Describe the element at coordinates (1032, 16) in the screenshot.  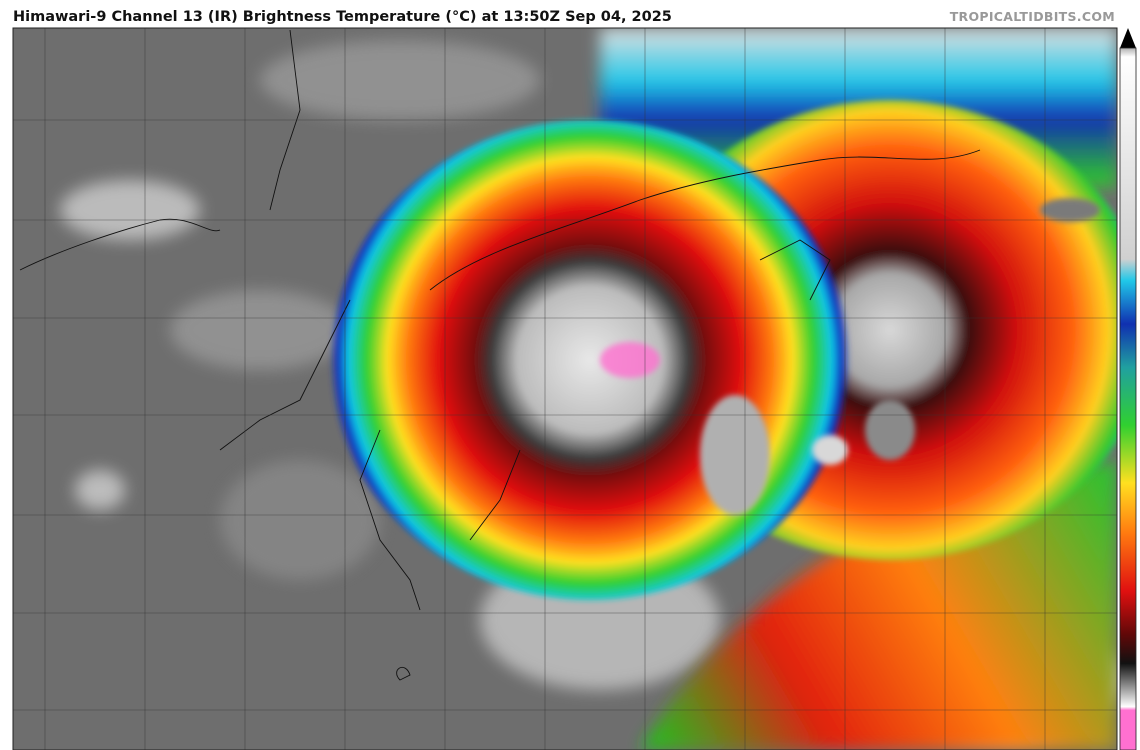
I see `credit: TROPICALTIDBITS.COM` at that location.